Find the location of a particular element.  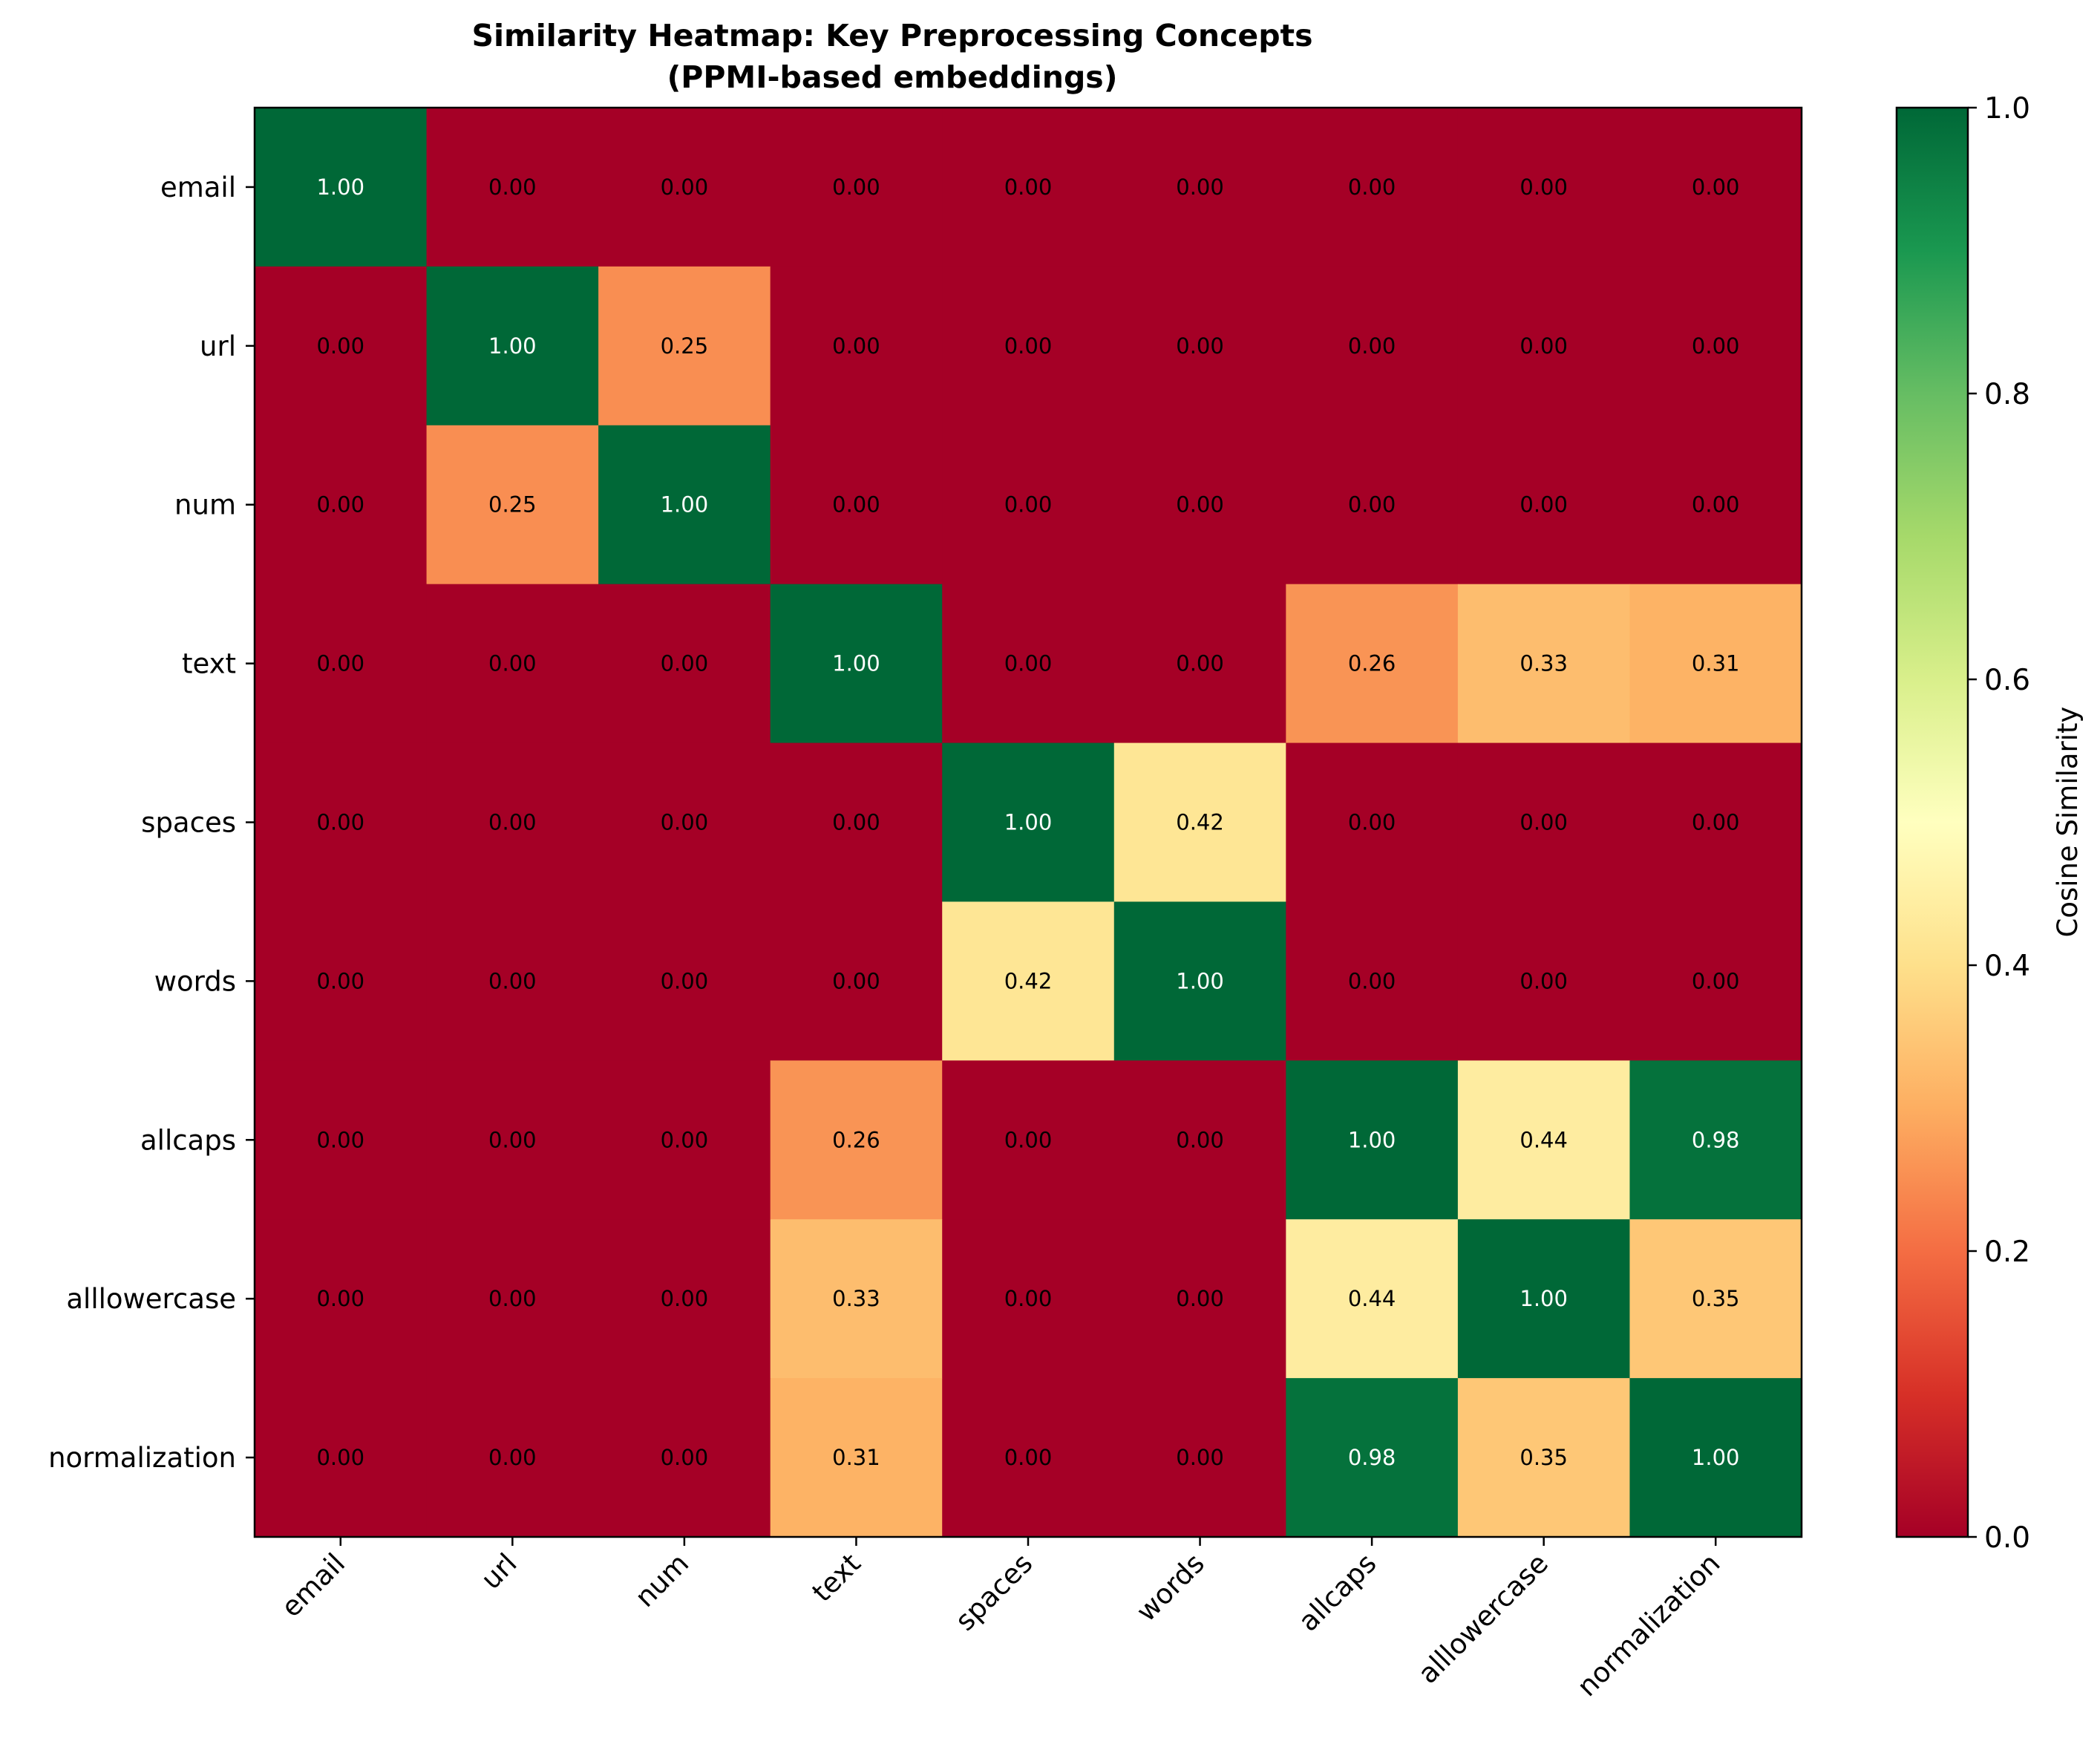

colorbar-ticks: 0.0 0.2 0.4 0.6 0.8 1.0 is located at coordinates (1999, 823).